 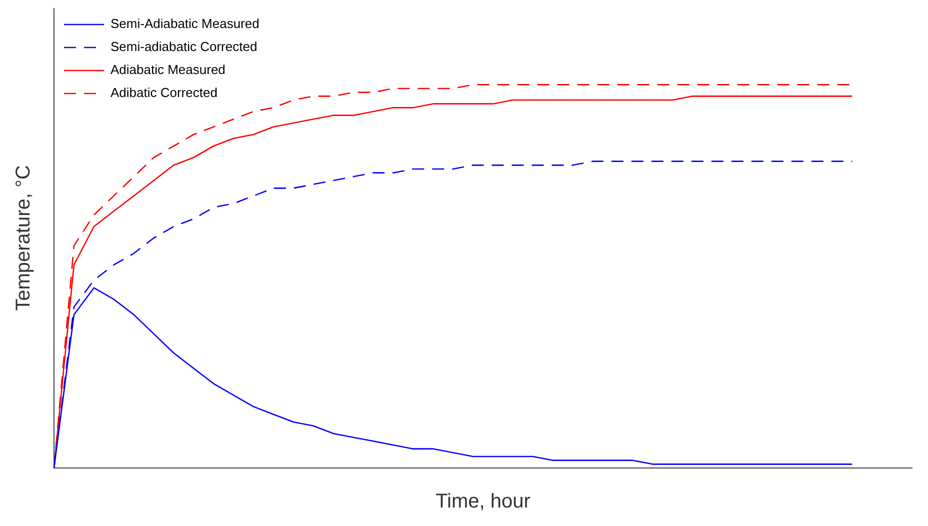 What do you see at coordinates (483, 501) in the screenshot?
I see `x-axis-title: Time, hour` at bounding box center [483, 501].